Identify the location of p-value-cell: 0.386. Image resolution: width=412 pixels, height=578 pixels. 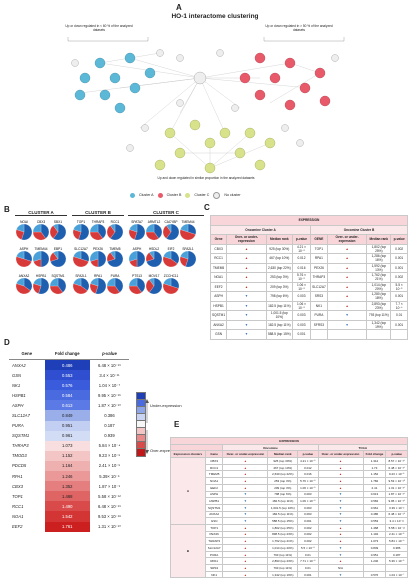
(109, 416).